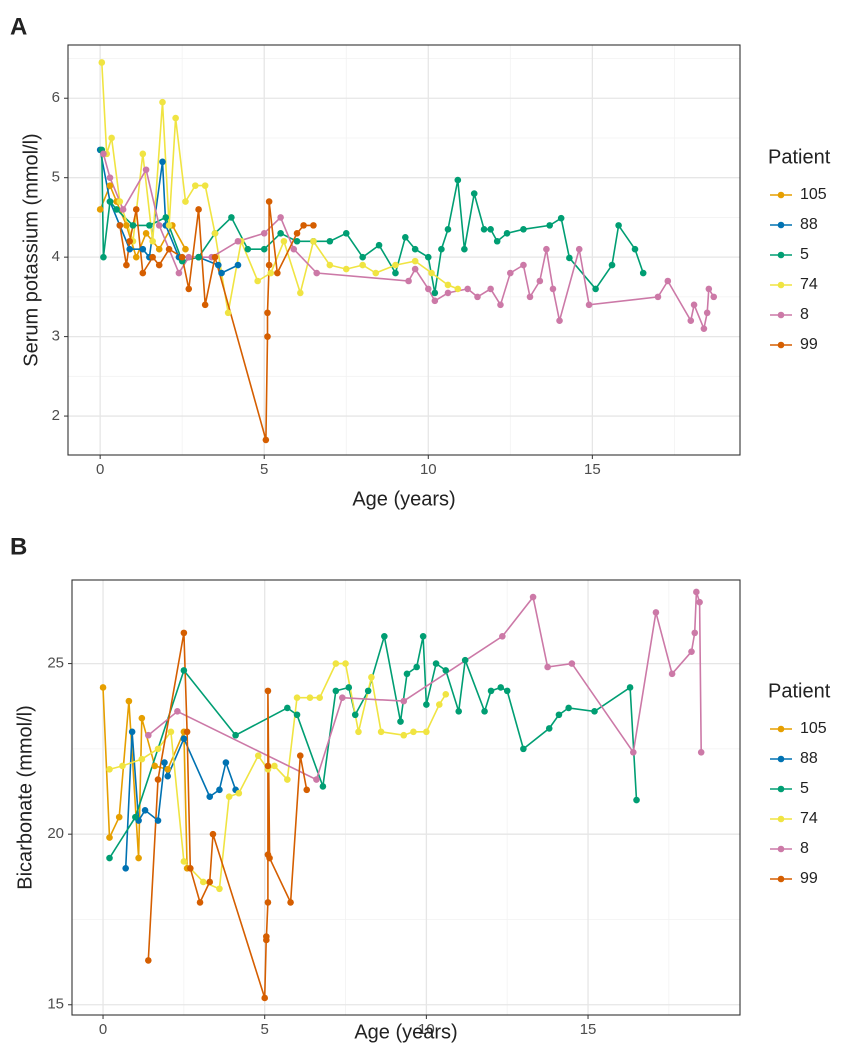 The height and width of the screenshot is (1046, 848). What do you see at coordinates (56, 97) in the screenshot?
I see `y-tick-label: 6` at bounding box center [56, 97].